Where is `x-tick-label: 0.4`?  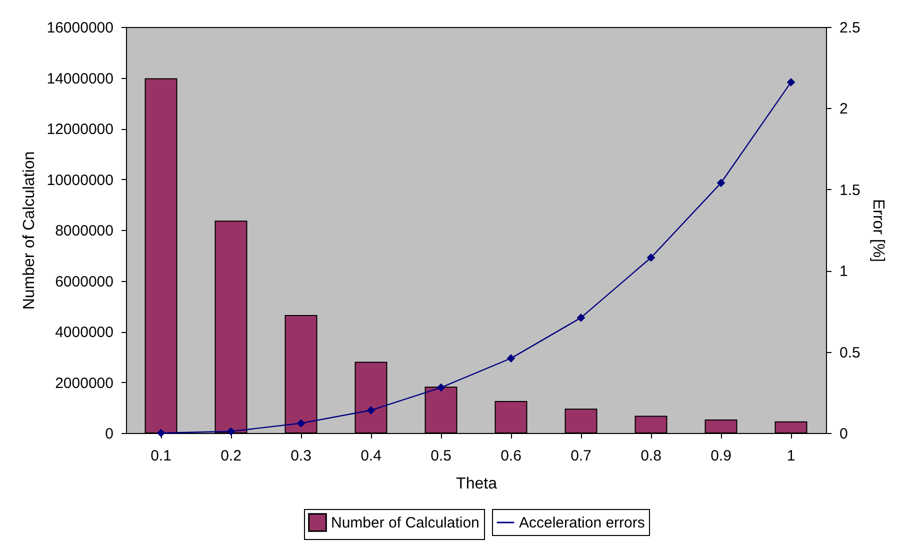 x-tick-label: 0.4 is located at coordinates (371, 456).